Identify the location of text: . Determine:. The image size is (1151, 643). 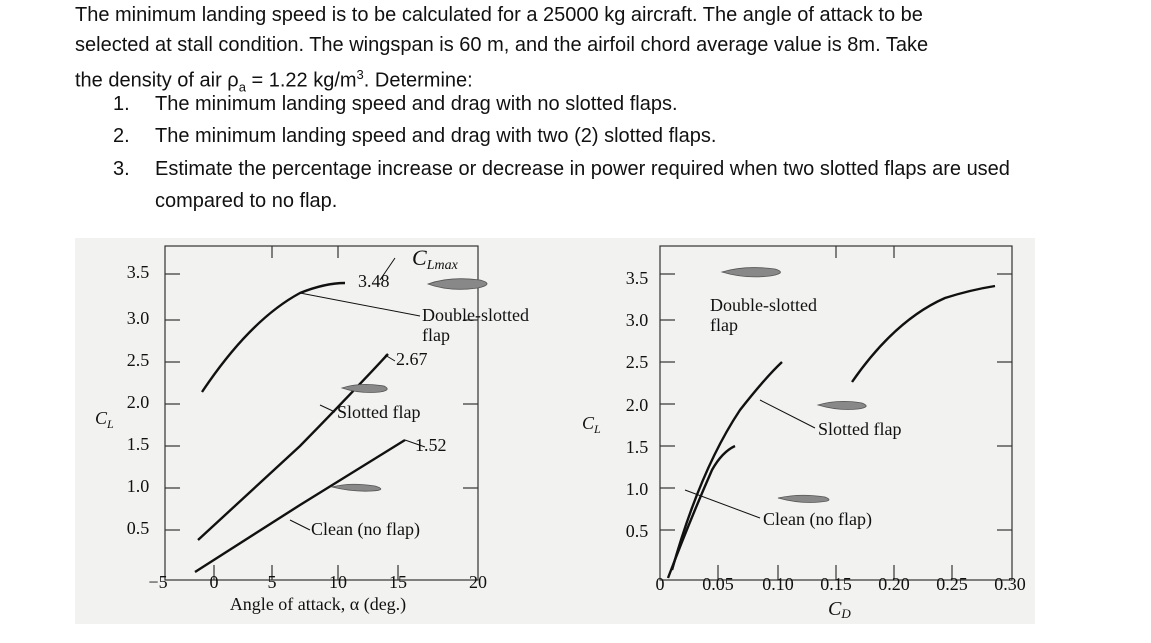
(418, 80).